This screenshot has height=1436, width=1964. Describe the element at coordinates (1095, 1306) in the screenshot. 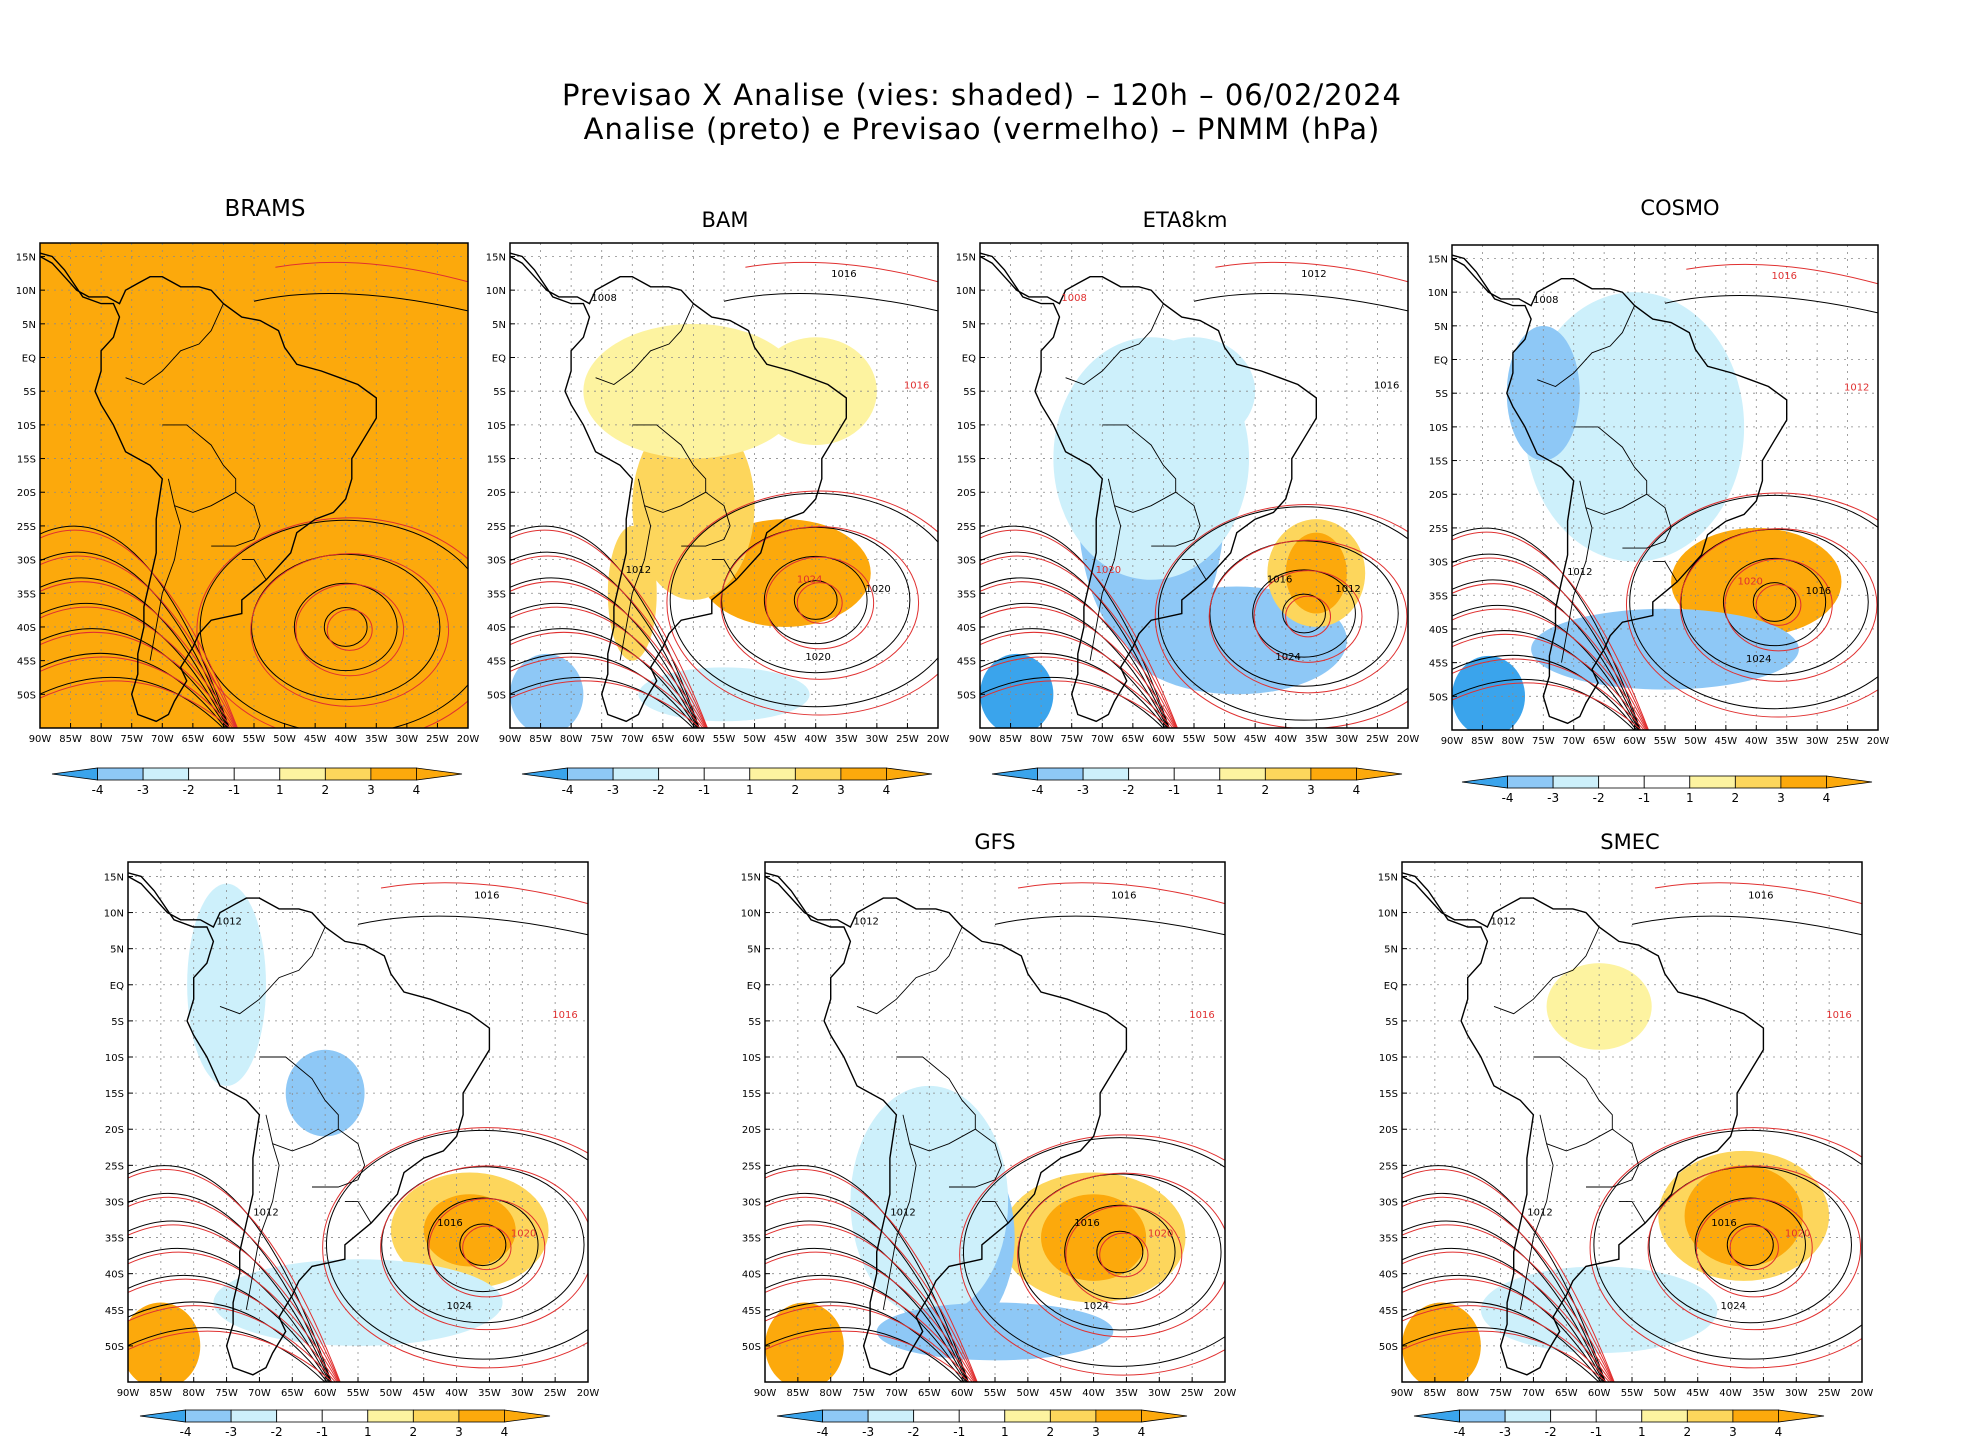

I see `contour-label: 1024` at that location.